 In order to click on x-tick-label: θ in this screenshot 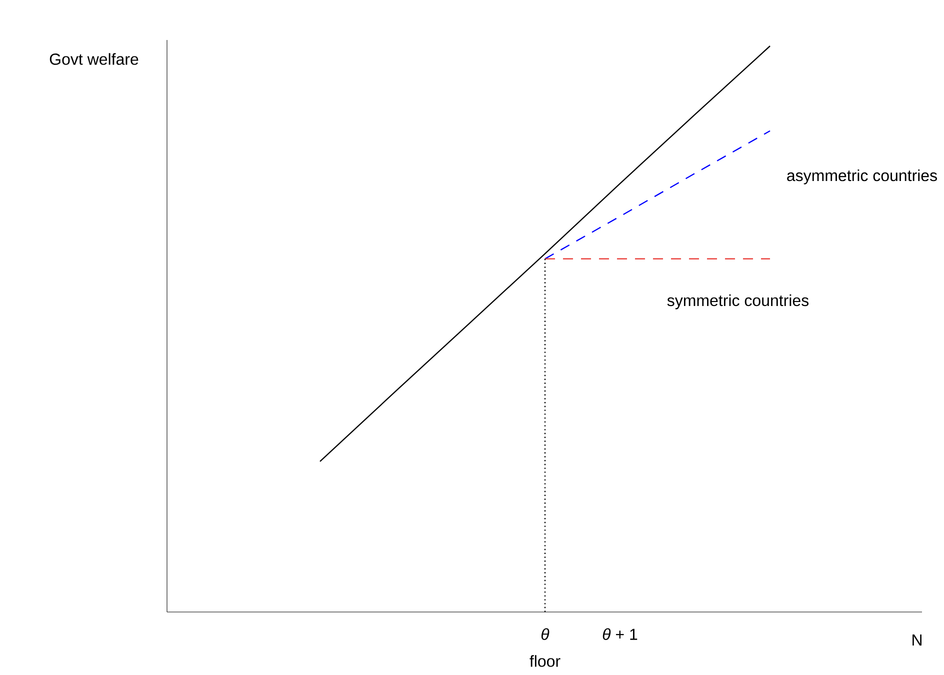, I will do `click(545, 634)`.